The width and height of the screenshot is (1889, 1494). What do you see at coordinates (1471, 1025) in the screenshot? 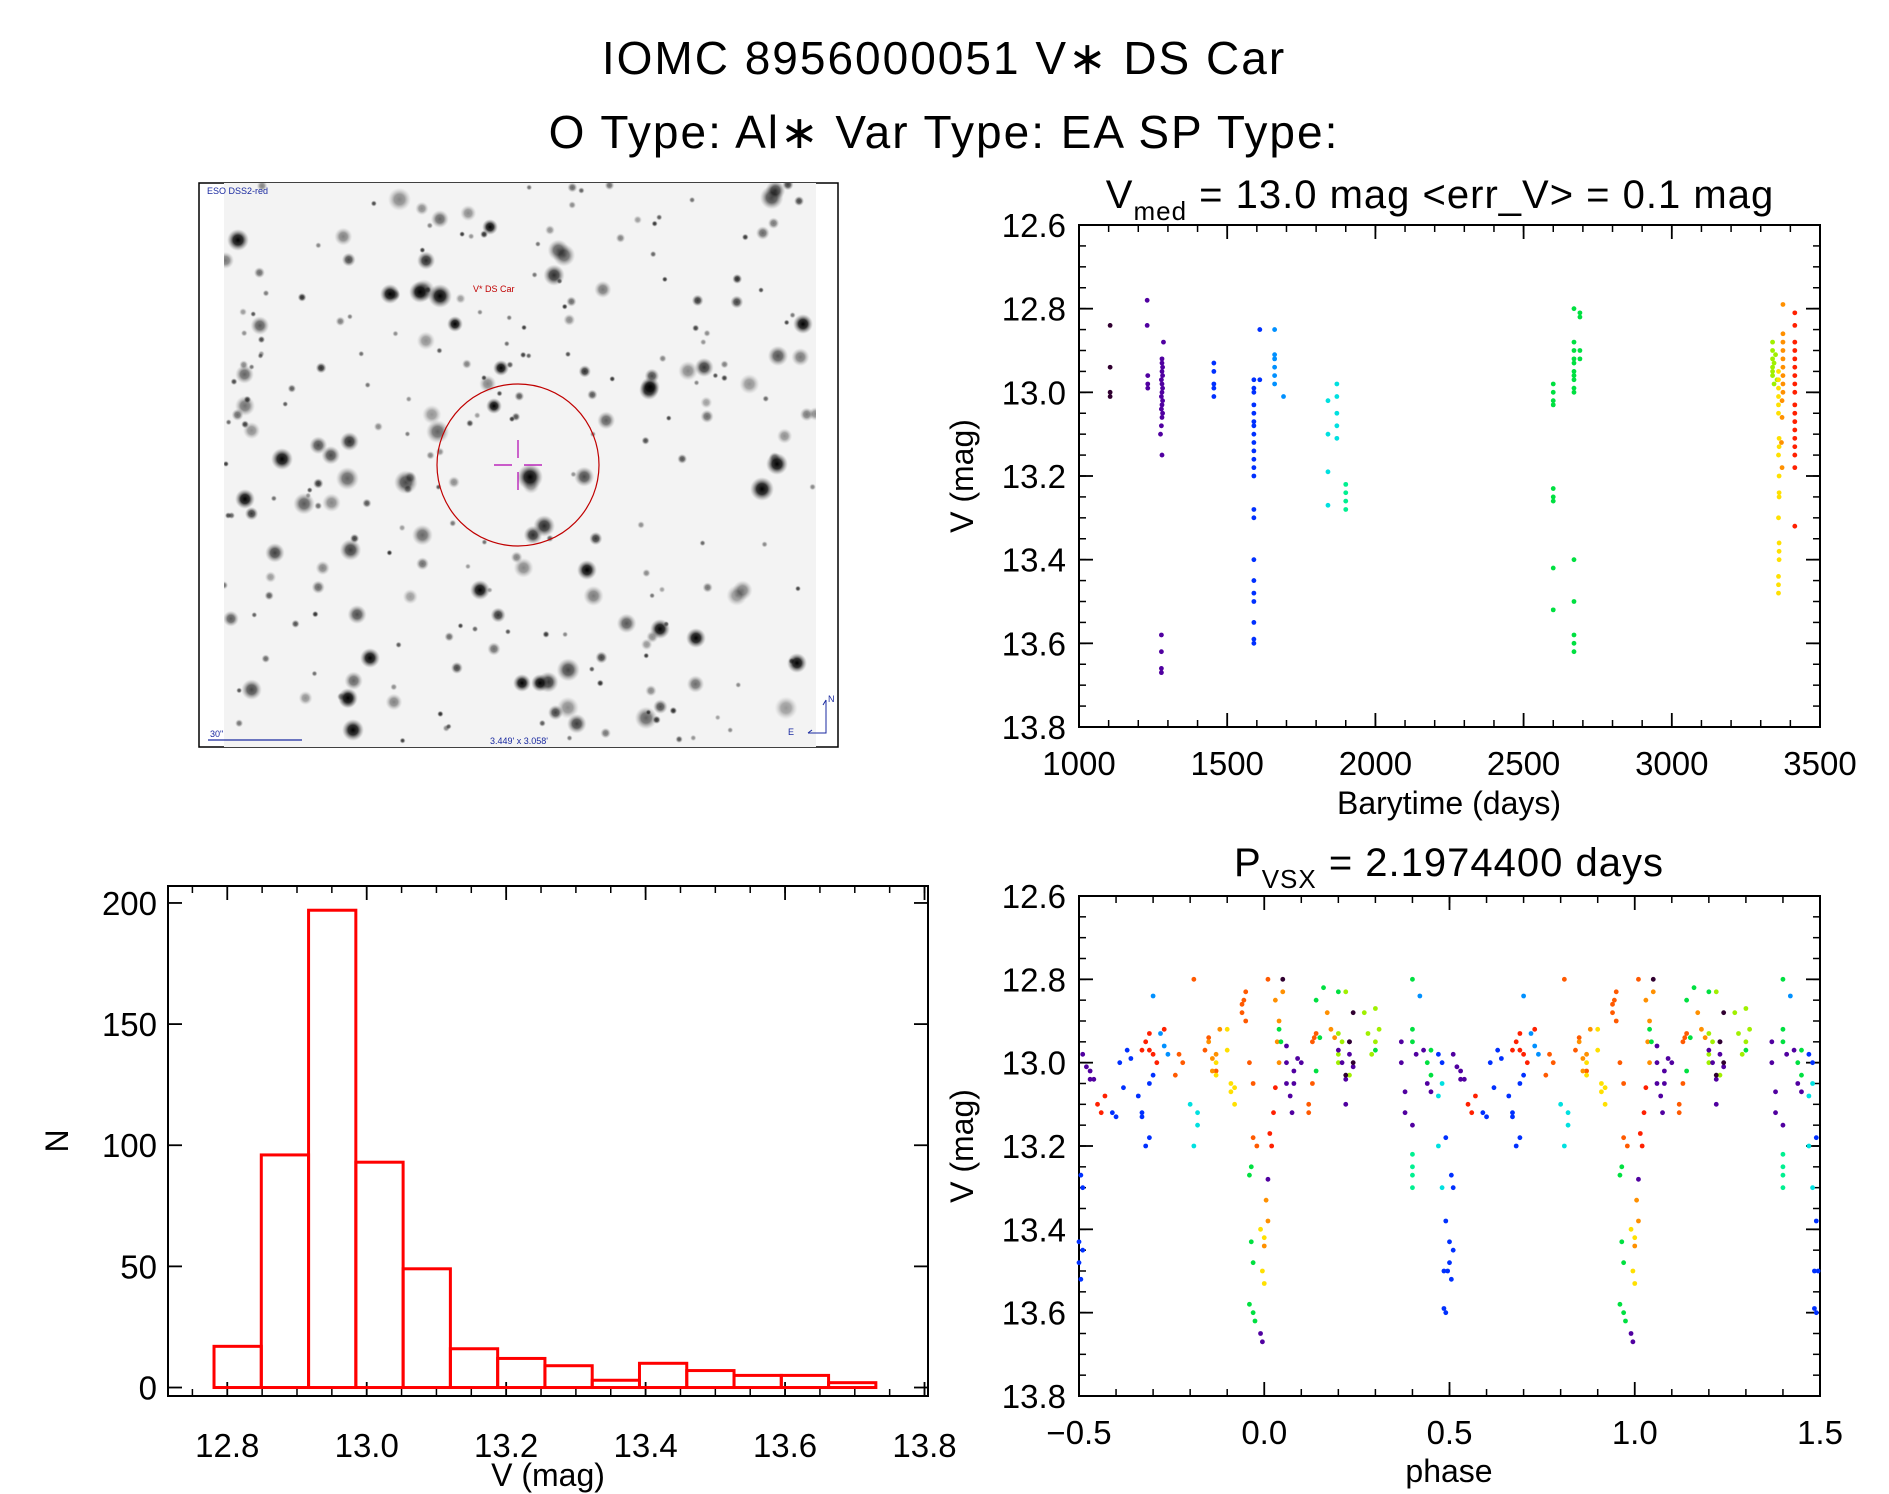
I see `series-lightblue` at bounding box center [1471, 1025].